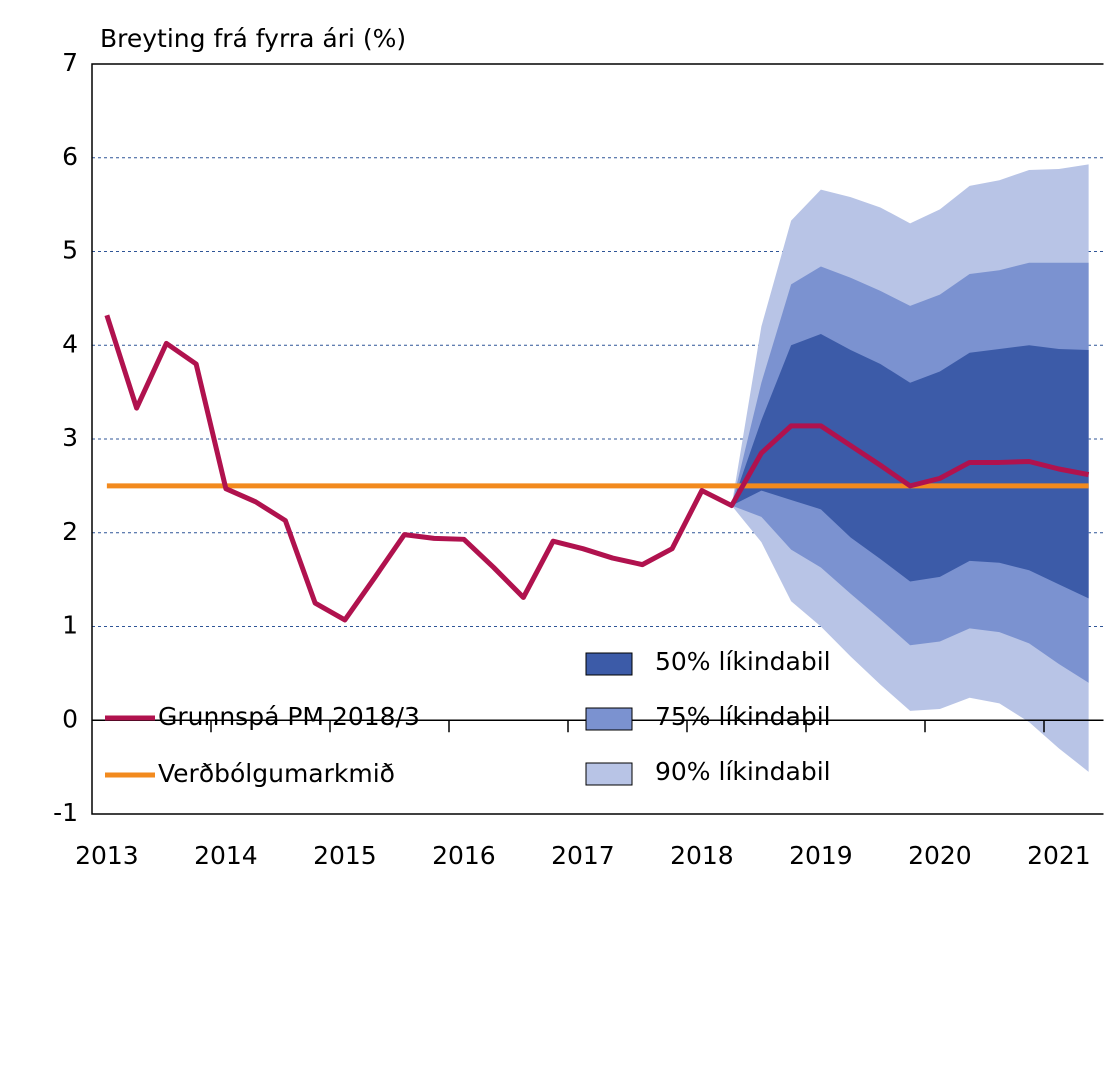 This screenshot has width=1104, height=1073. Describe the element at coordinates (276, 773) in the screenshot. I see `legend-label: Verðbólgumarkmið` at that location.